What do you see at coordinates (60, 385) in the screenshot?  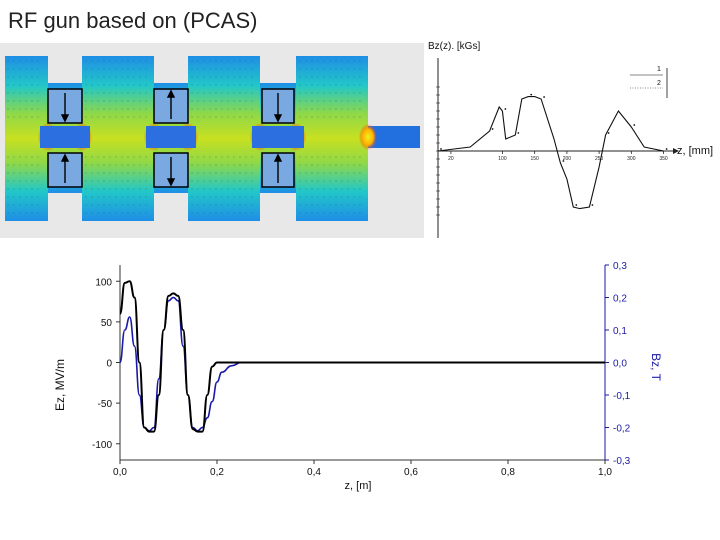 I see `chart2-ylabel: Ez, MV/m` at bounding box center [60, 385].